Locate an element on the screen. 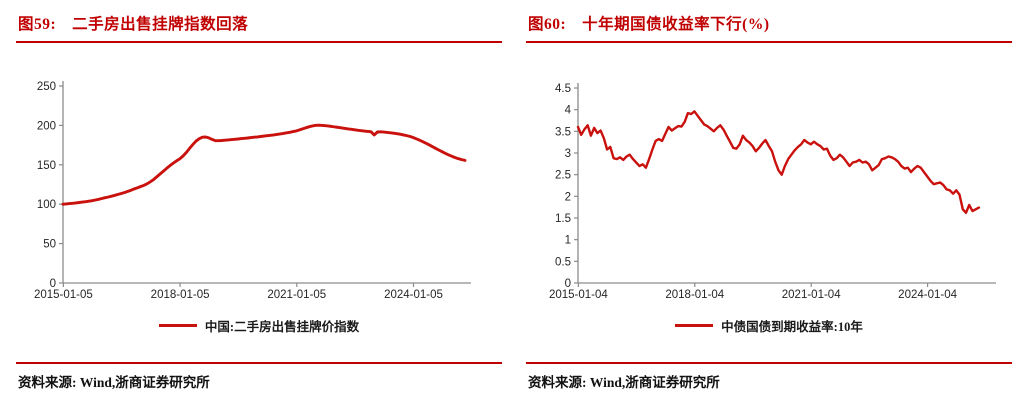 The width and height of the screenshot is (1024, 403). svg-text: 2024-01-05 is located at coordinates (413, 295).